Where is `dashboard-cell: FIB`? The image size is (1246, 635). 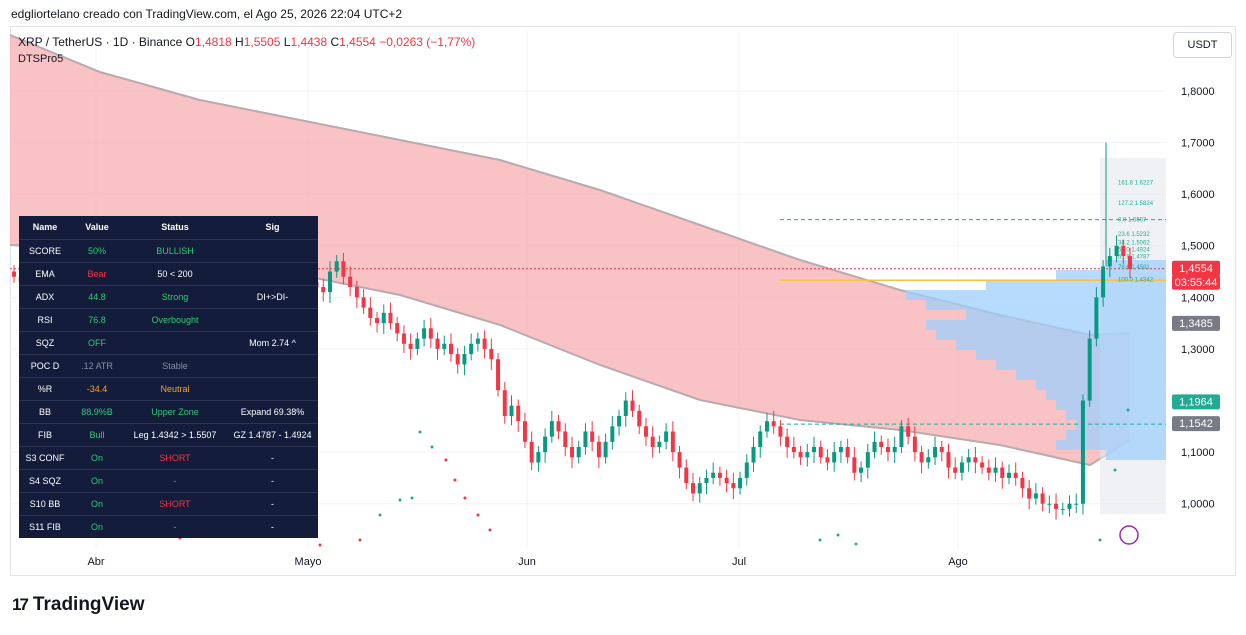 dashboard-cell: FIB is located at coordinates (44, 435).